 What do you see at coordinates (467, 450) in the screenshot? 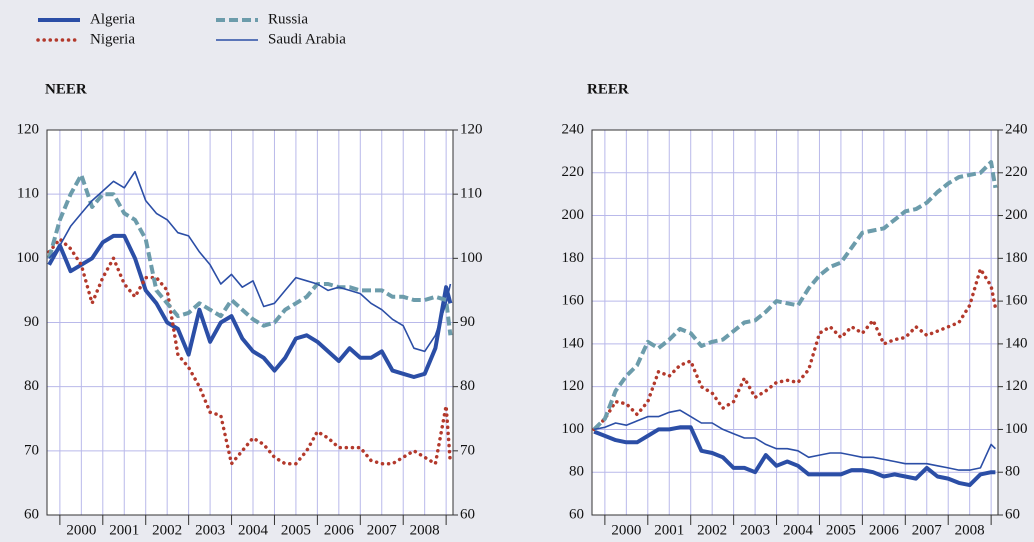
I see `y2-tick-label: 70` at bounding box center [467, 450].